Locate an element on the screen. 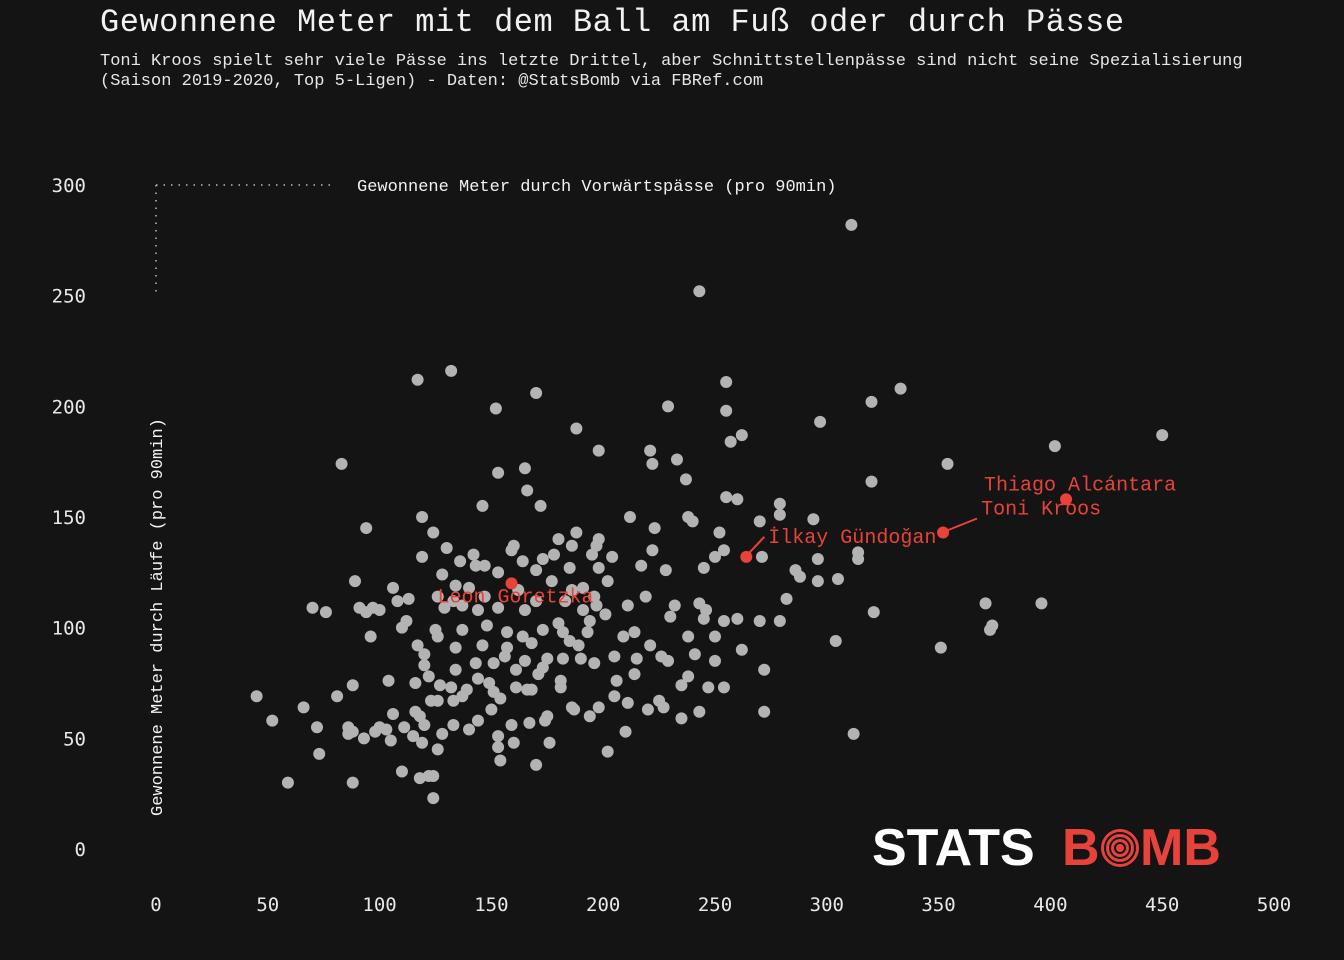 The image size is (1344, 960). x-tick-label: 100 is located at coordinates (379, 905).